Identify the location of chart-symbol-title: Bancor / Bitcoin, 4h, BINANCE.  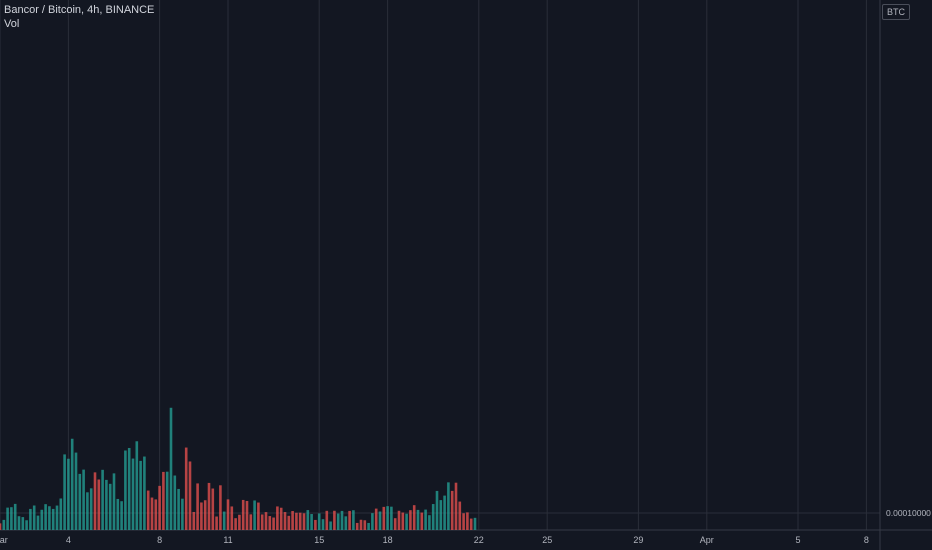
(79, 10).